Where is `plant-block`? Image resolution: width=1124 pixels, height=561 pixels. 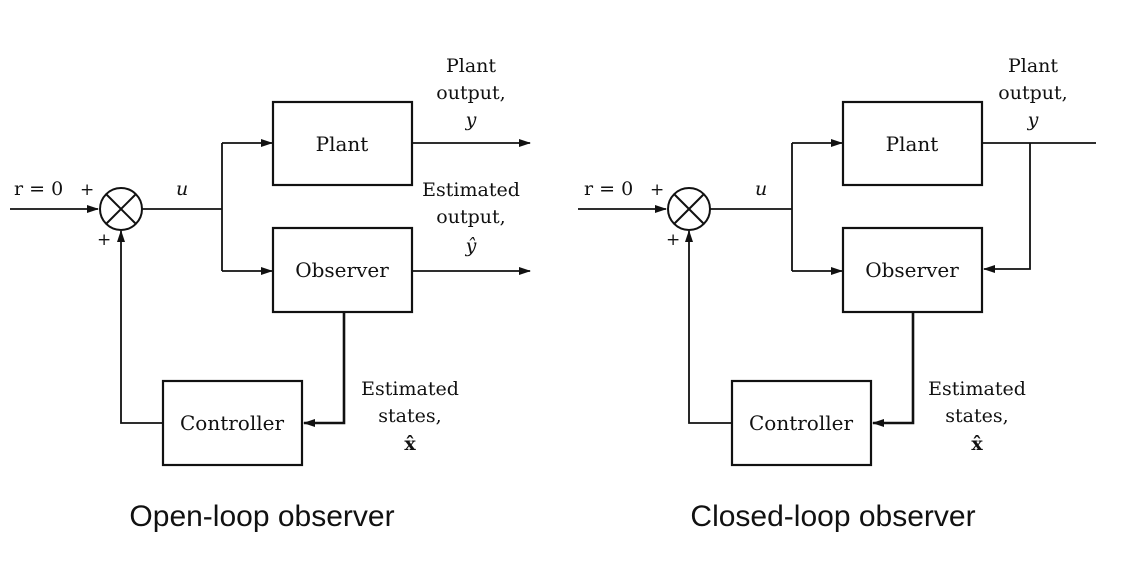
plant-block is located at coordinates (912, 143).